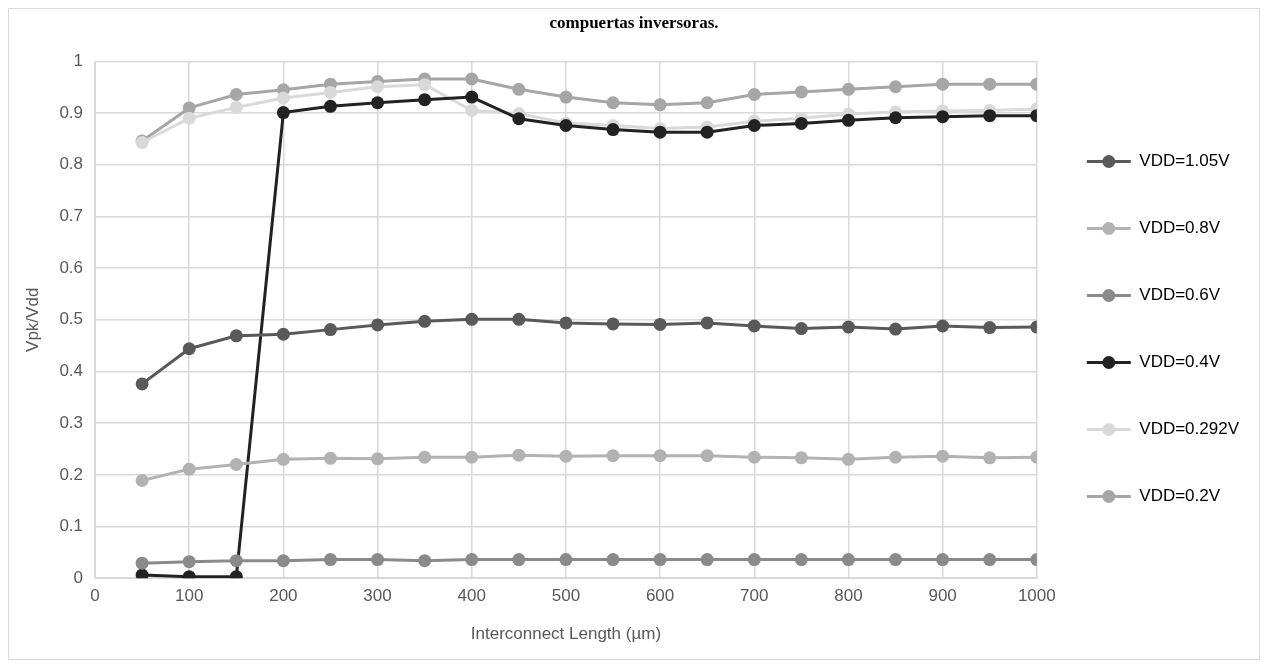 The image size is (1268, 671). What do you see at coordinates (71, 474) in the screenshot?
I see `y-tick-label: 0.2` at bounding box center [71, 474].